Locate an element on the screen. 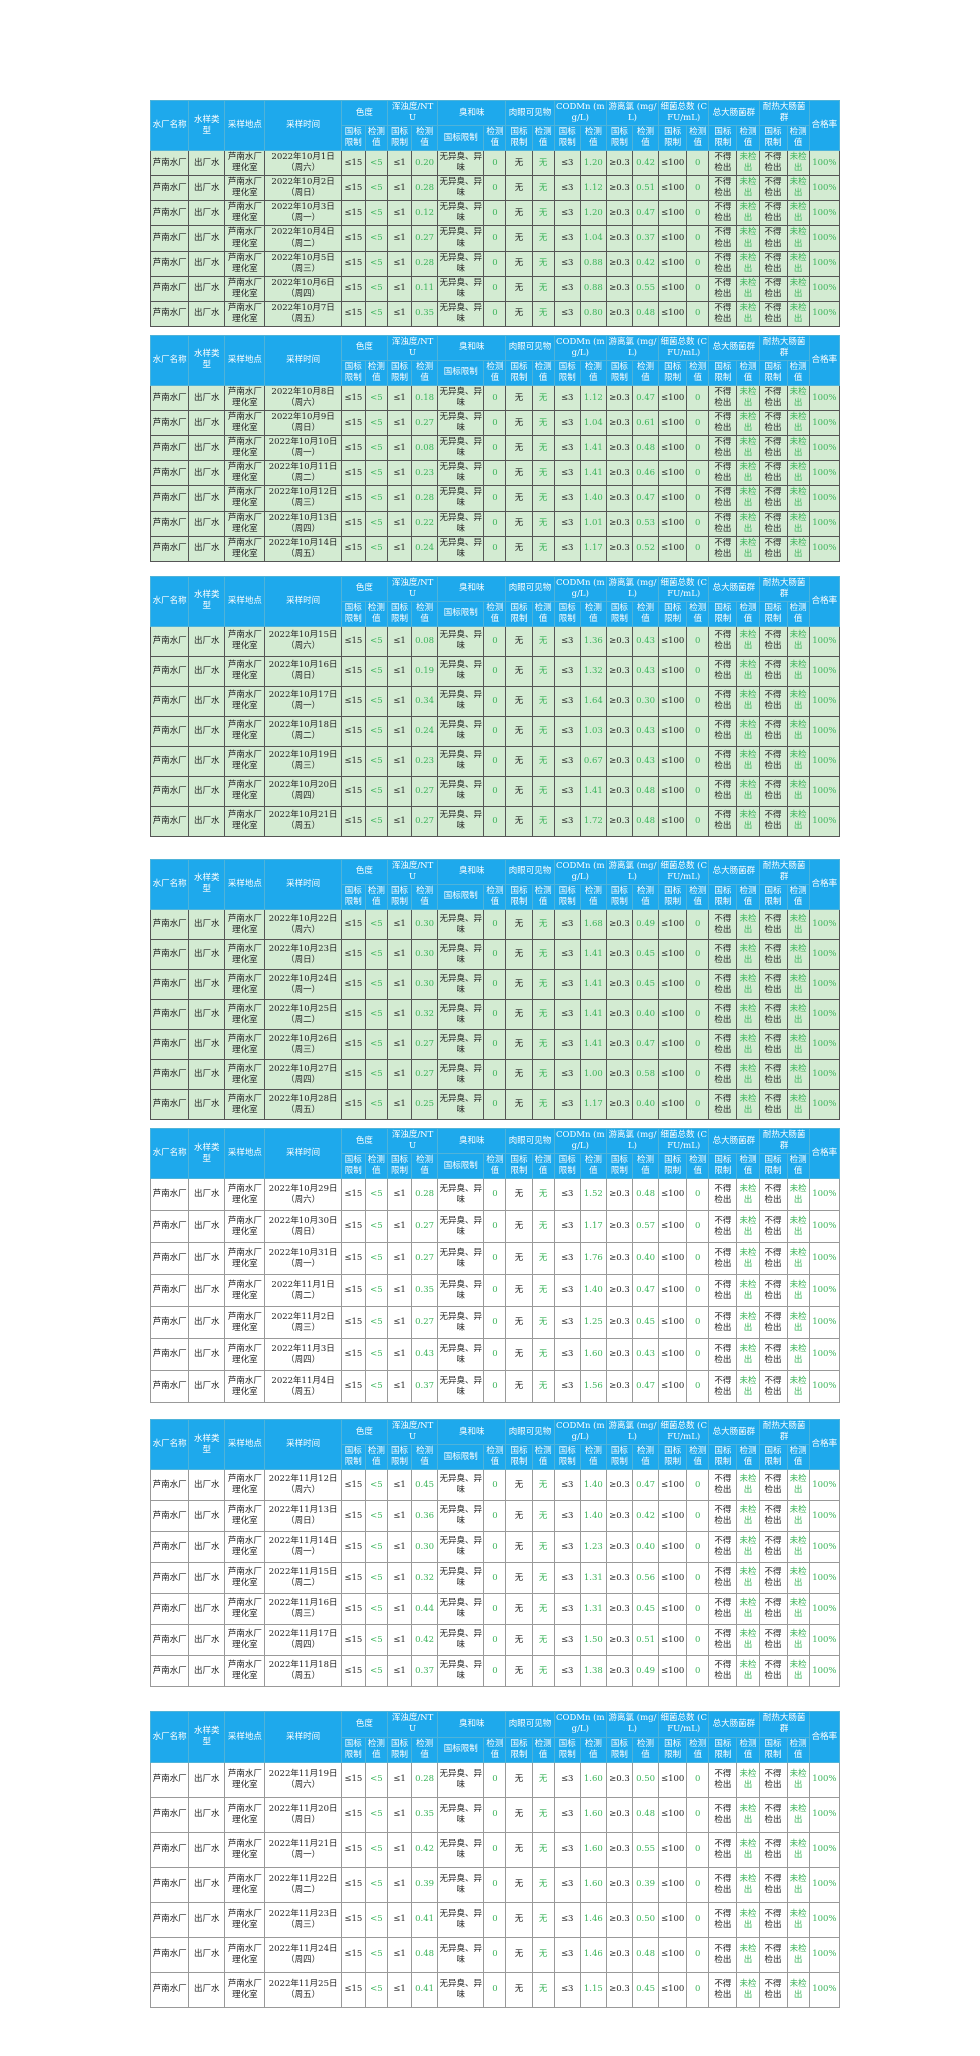 Image resolution: width=980 pixels, height=2056 pixels. codmn-value: 1.20 is located at coordinates (593, 213).